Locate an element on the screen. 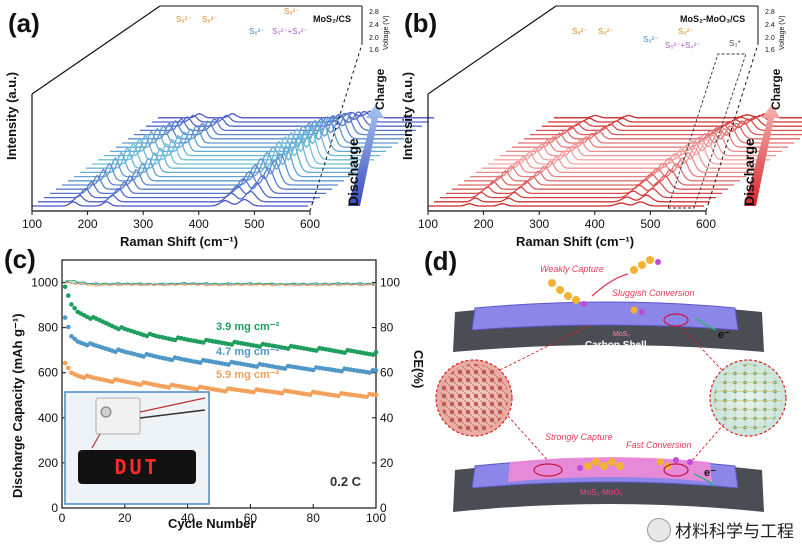 The width and height of the screenshot is (802, 546). y2-tick-label: 40 is located at coordinates (387, 418).